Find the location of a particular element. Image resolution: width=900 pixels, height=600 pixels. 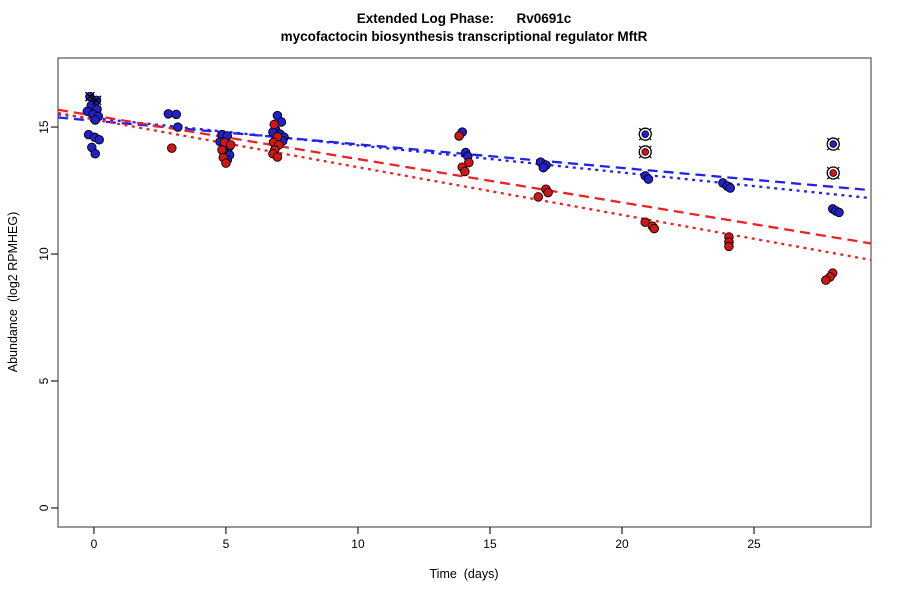

outlier-markers-layer is located at coordinates (462, 135).